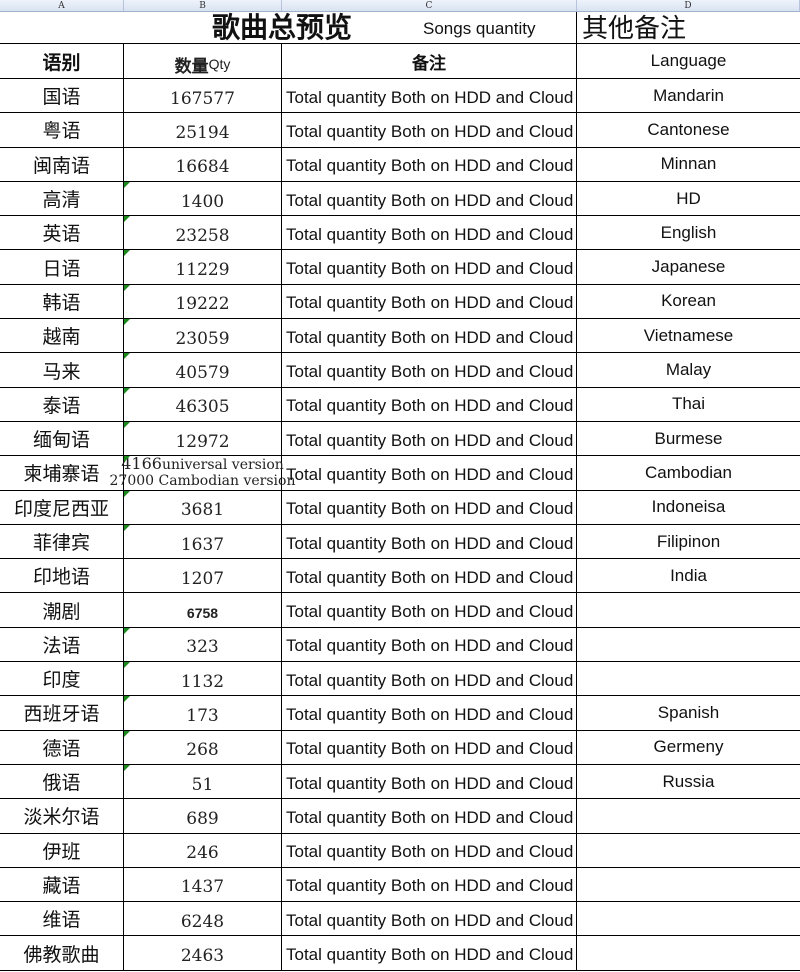 Image resolution: width=800 pixels, height=972 pixels. Describe the element at coordinates (62, 336) in the screenshot. I see `cell-language-cn: 越南` at that location.